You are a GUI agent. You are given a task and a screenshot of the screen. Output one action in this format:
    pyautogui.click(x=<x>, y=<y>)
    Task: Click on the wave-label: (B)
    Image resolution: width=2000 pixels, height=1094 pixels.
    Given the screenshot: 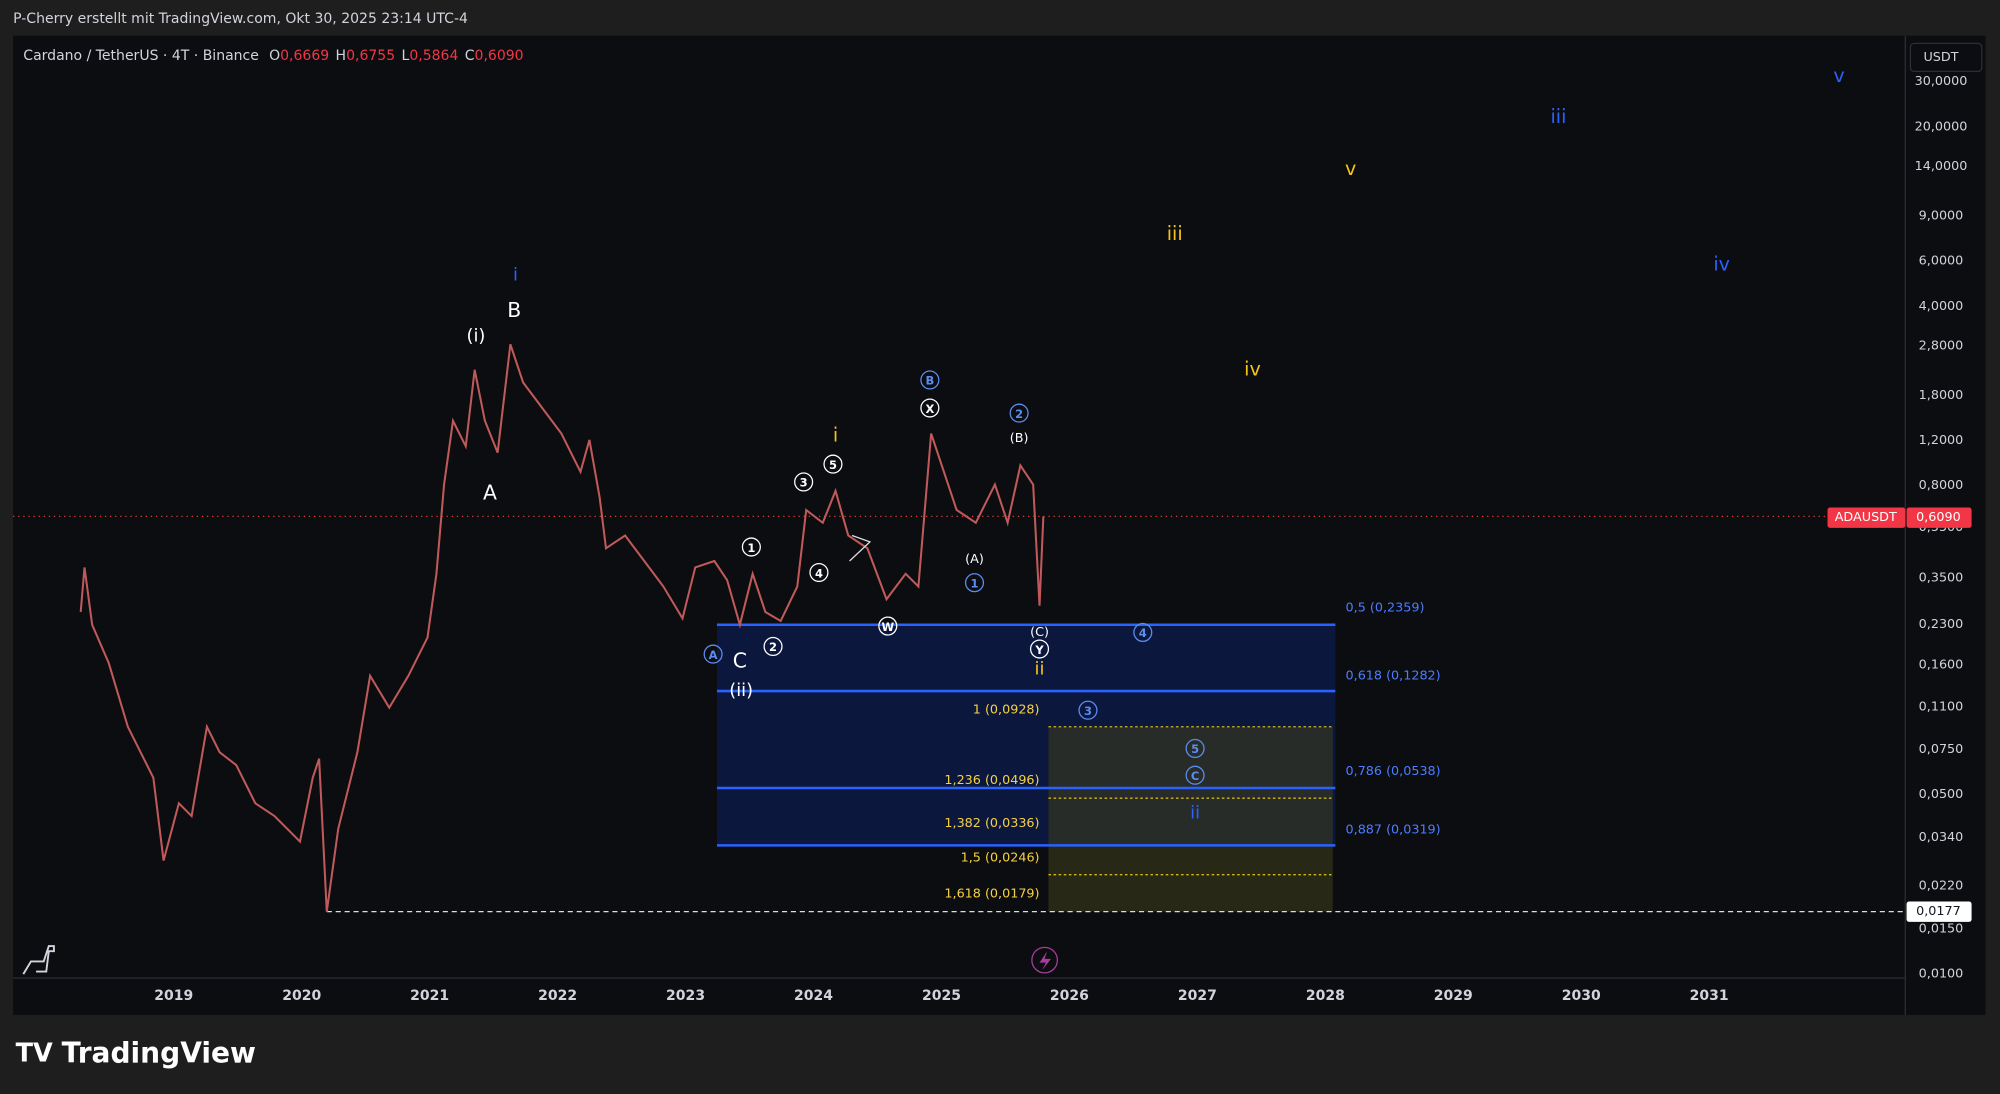 What is the action you would take?
    pyautogui.click(x=1019, y=438)
    